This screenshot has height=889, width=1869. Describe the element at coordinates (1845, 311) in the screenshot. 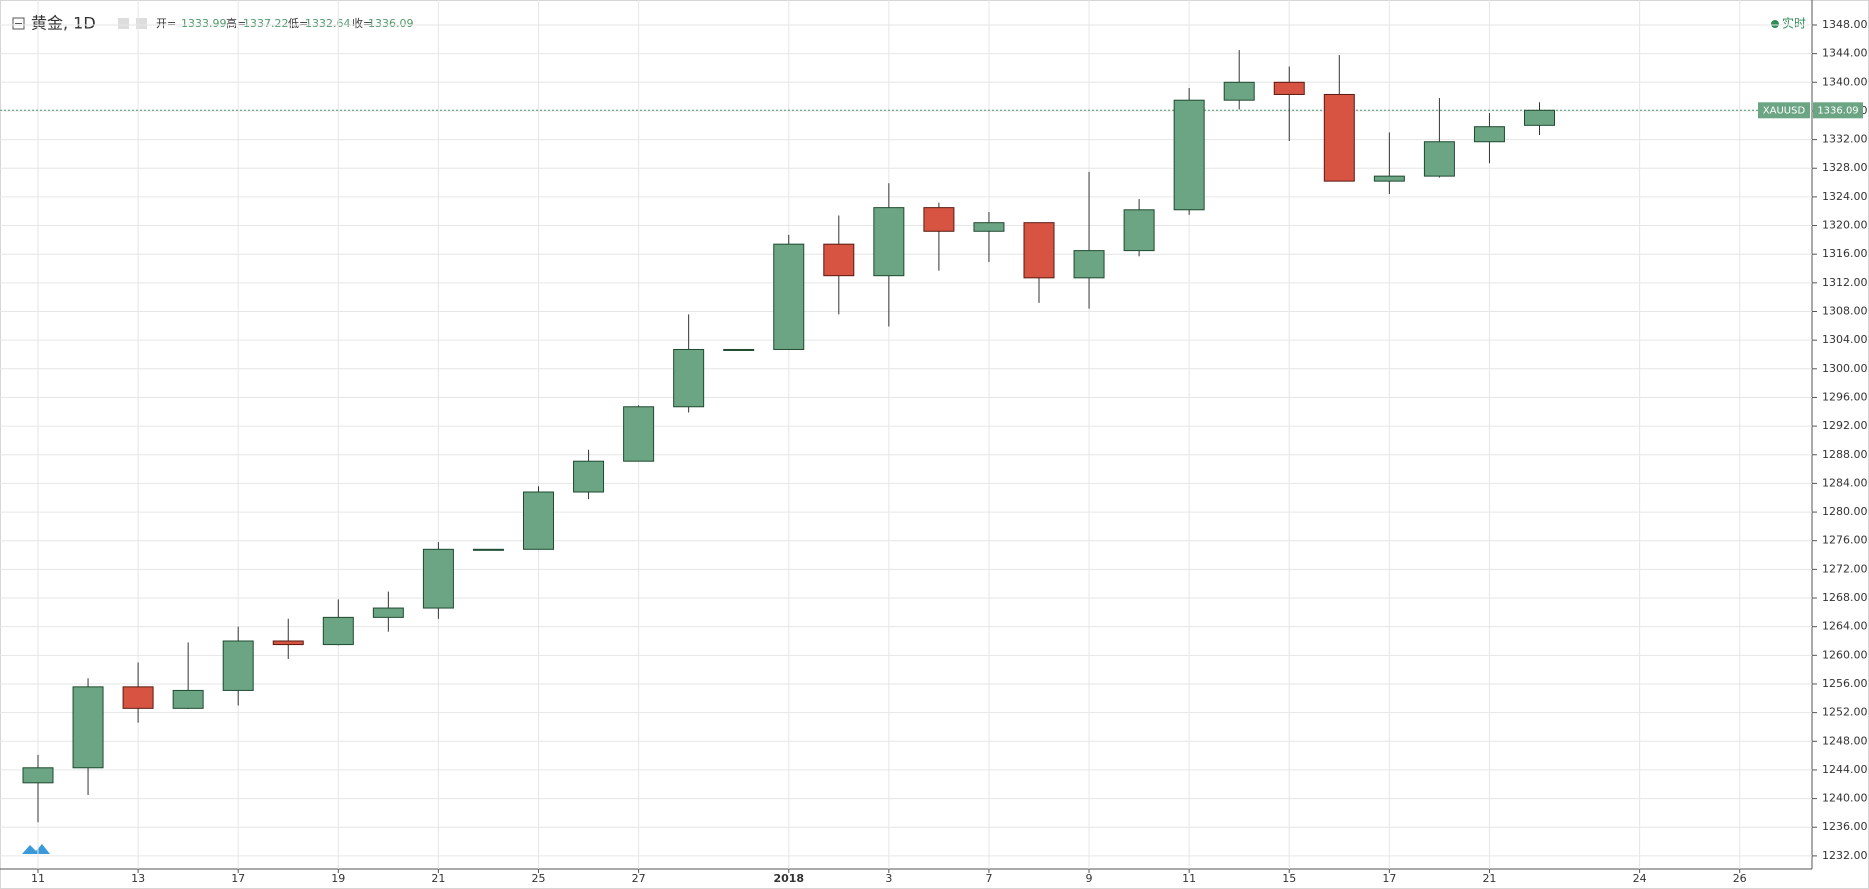

I see `y-tick-label: 1308.00` at that location.